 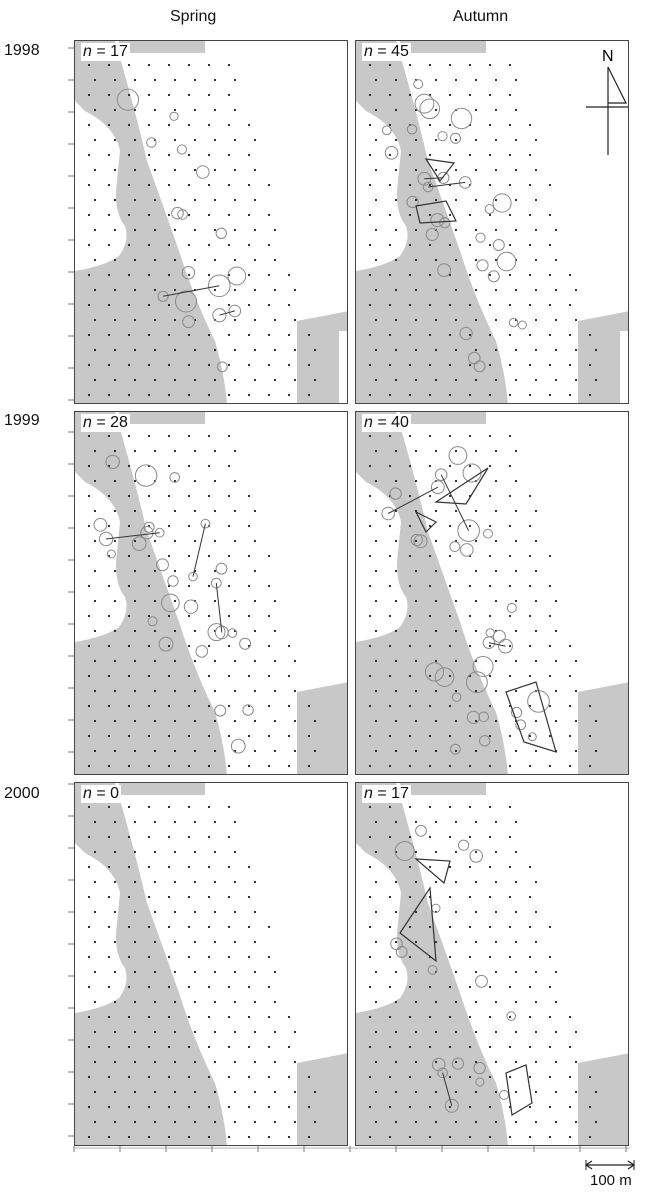 What do you see at coordinates (151, 222) in the screenshot?
I see `shore-area` at bounding box center [151, 222].